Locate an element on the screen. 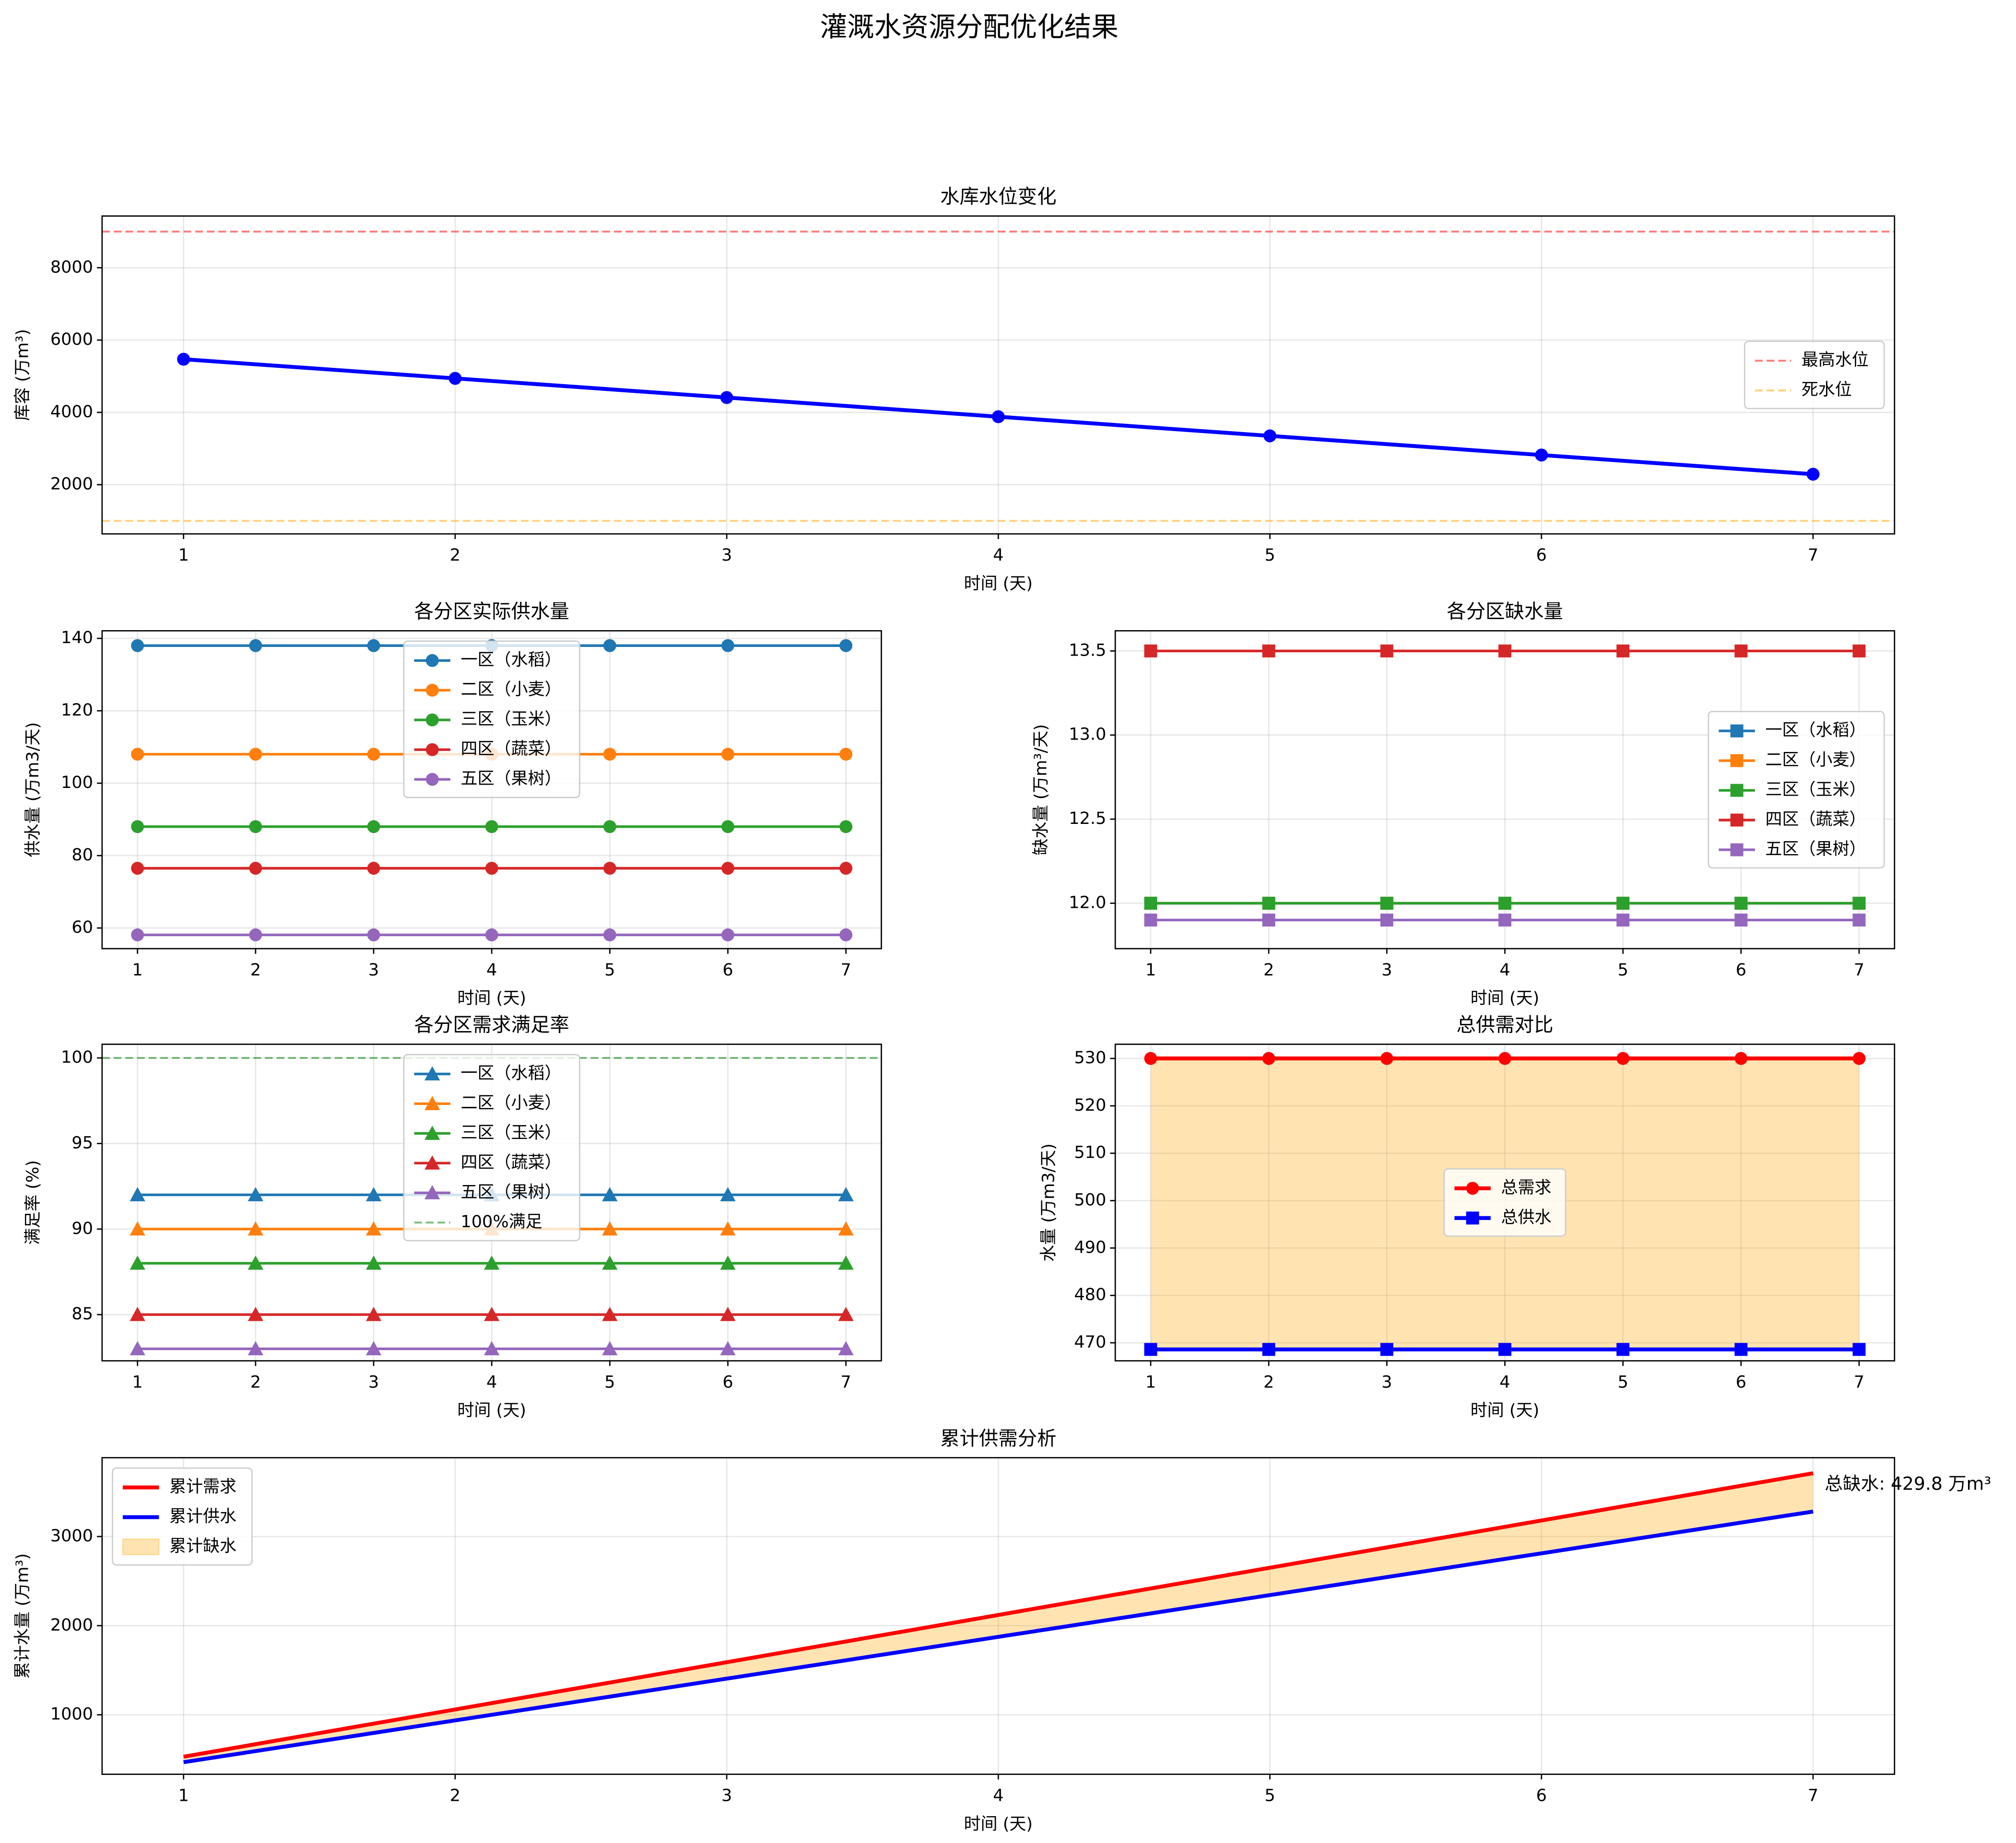 This screenshot has width=2016, height=1843. y-tick-label: 13.0 is located at coordinates (1087, 734).